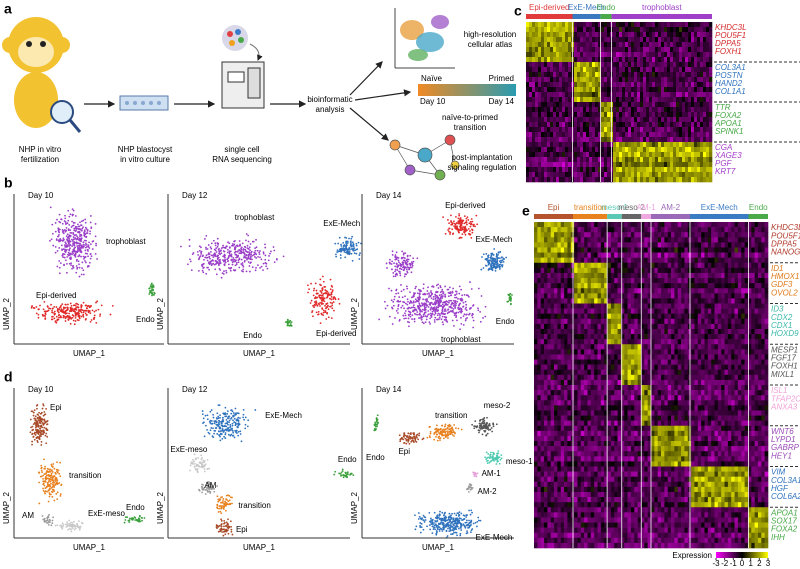 The height and width of the screenshot is (569, 800). What do you see at coordinates (519, 461) in the screenshot?
I see `cluster-label: meso-1` at bounding box center [519, 461].